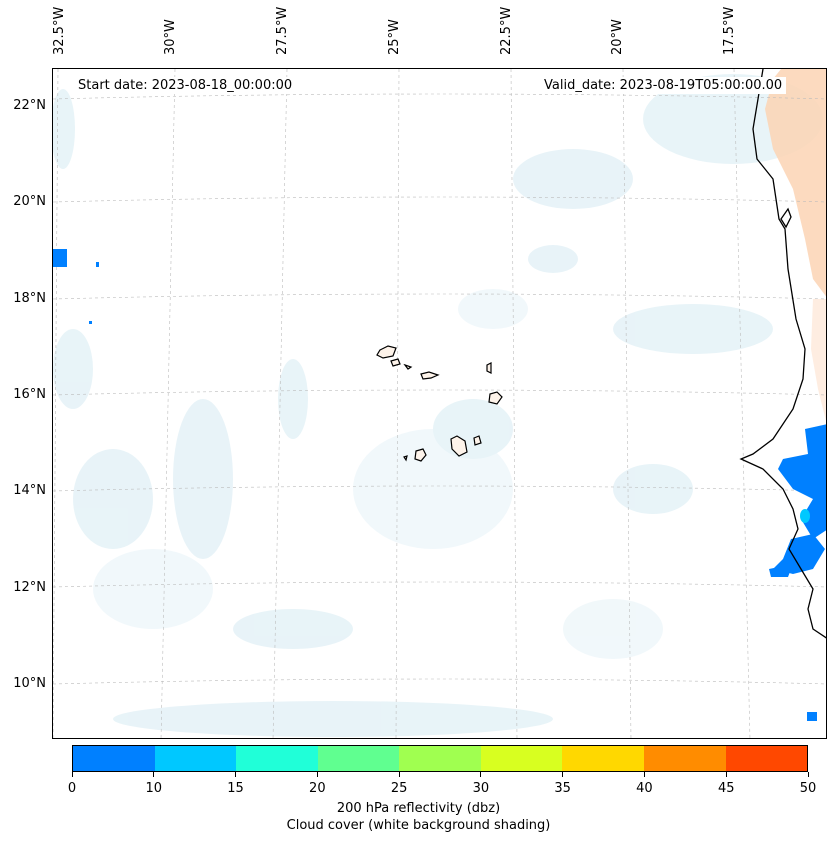 The height and width of the screenshot is (843, 837). Describe the element at coordinates (29, 201) in the screenshot. I see `latitude-label-20n: 20°N` at that location.